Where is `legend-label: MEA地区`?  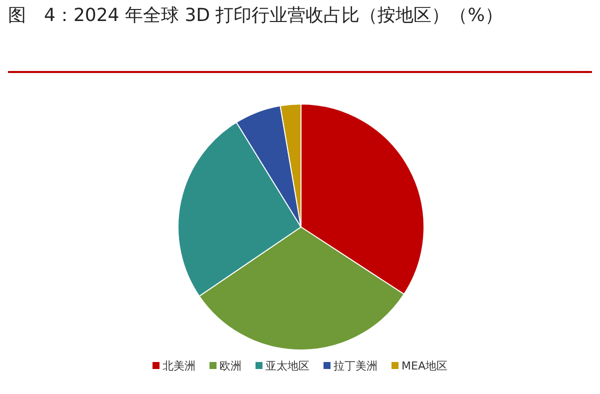 legend-label: MEA地区 is located at coordinates (425, 366).